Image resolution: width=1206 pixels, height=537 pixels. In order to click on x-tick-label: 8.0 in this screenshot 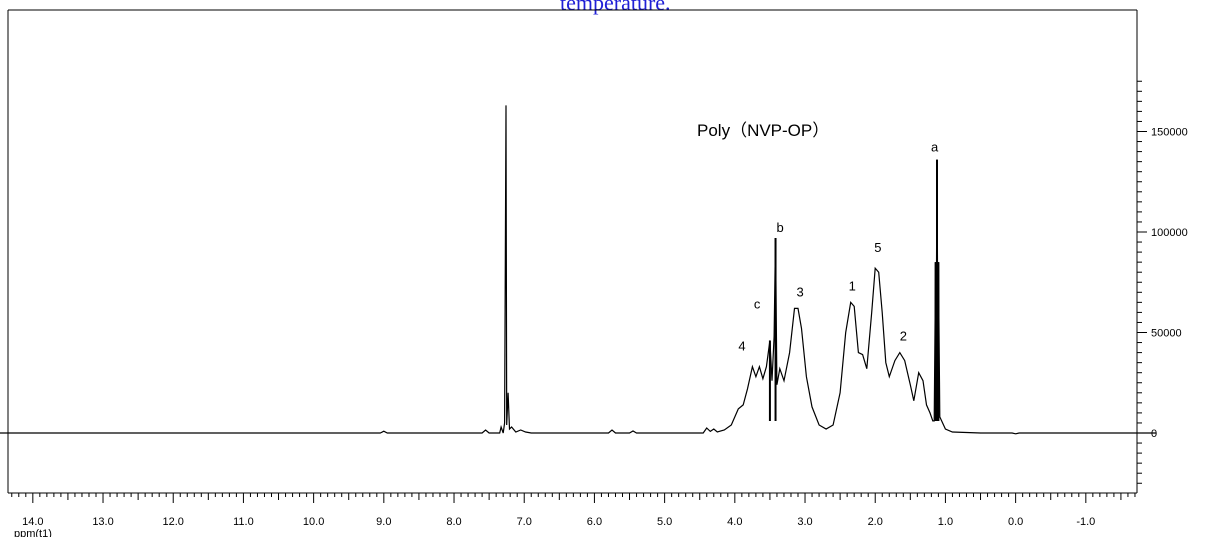, I will do `click(453, 522)`.